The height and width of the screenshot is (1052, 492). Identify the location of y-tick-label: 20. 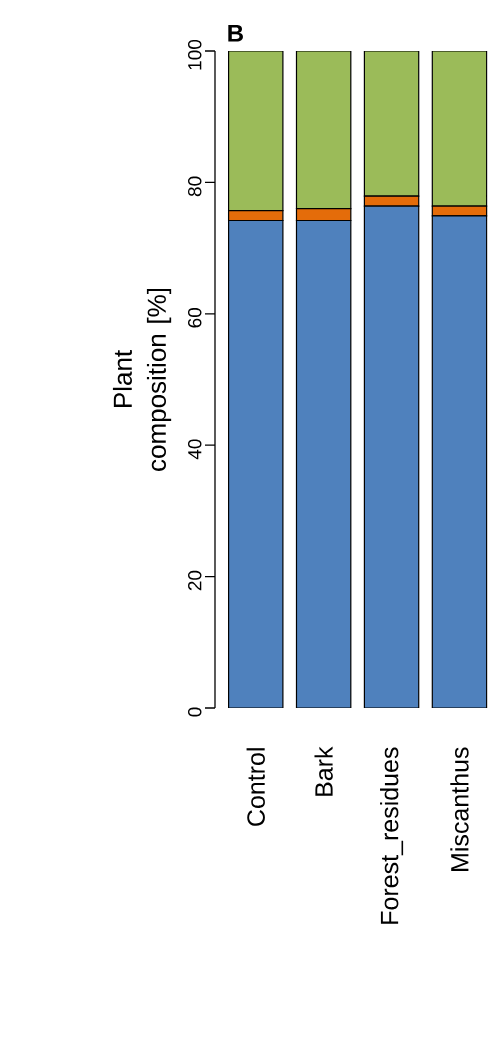
(195, 580).